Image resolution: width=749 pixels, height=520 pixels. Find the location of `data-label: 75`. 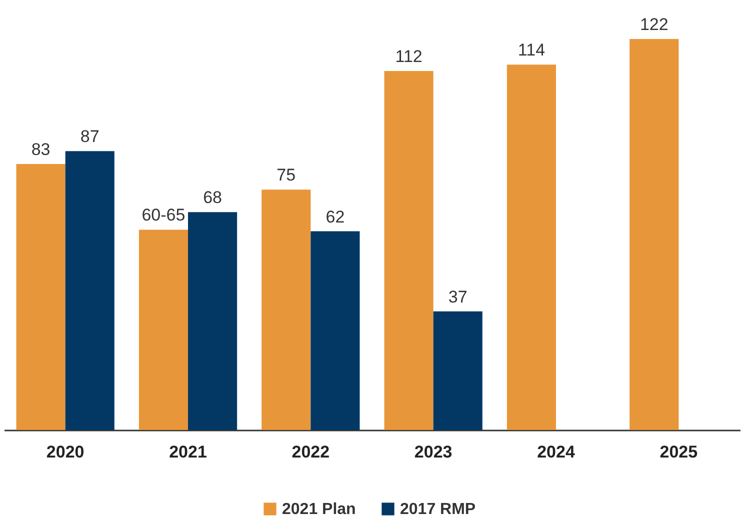

data-label: 75 is located at coordinates (286, 175).